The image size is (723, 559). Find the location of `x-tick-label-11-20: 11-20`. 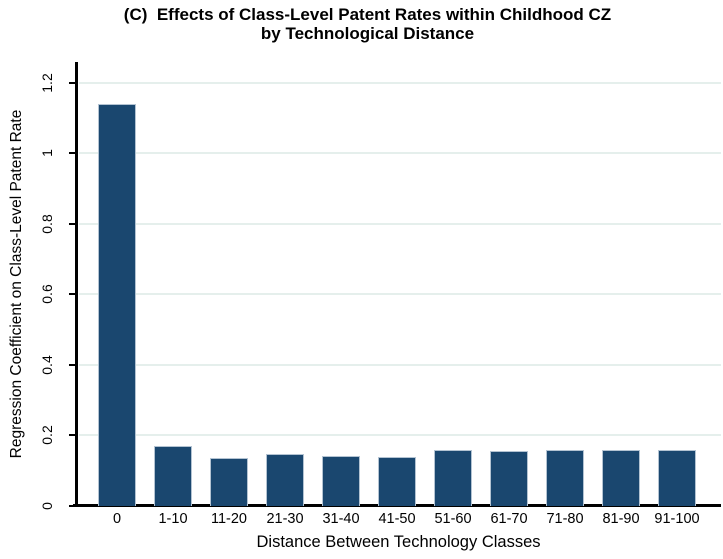

x-tick-label-11-20: 11-20 is located at coordinates (229, 519).